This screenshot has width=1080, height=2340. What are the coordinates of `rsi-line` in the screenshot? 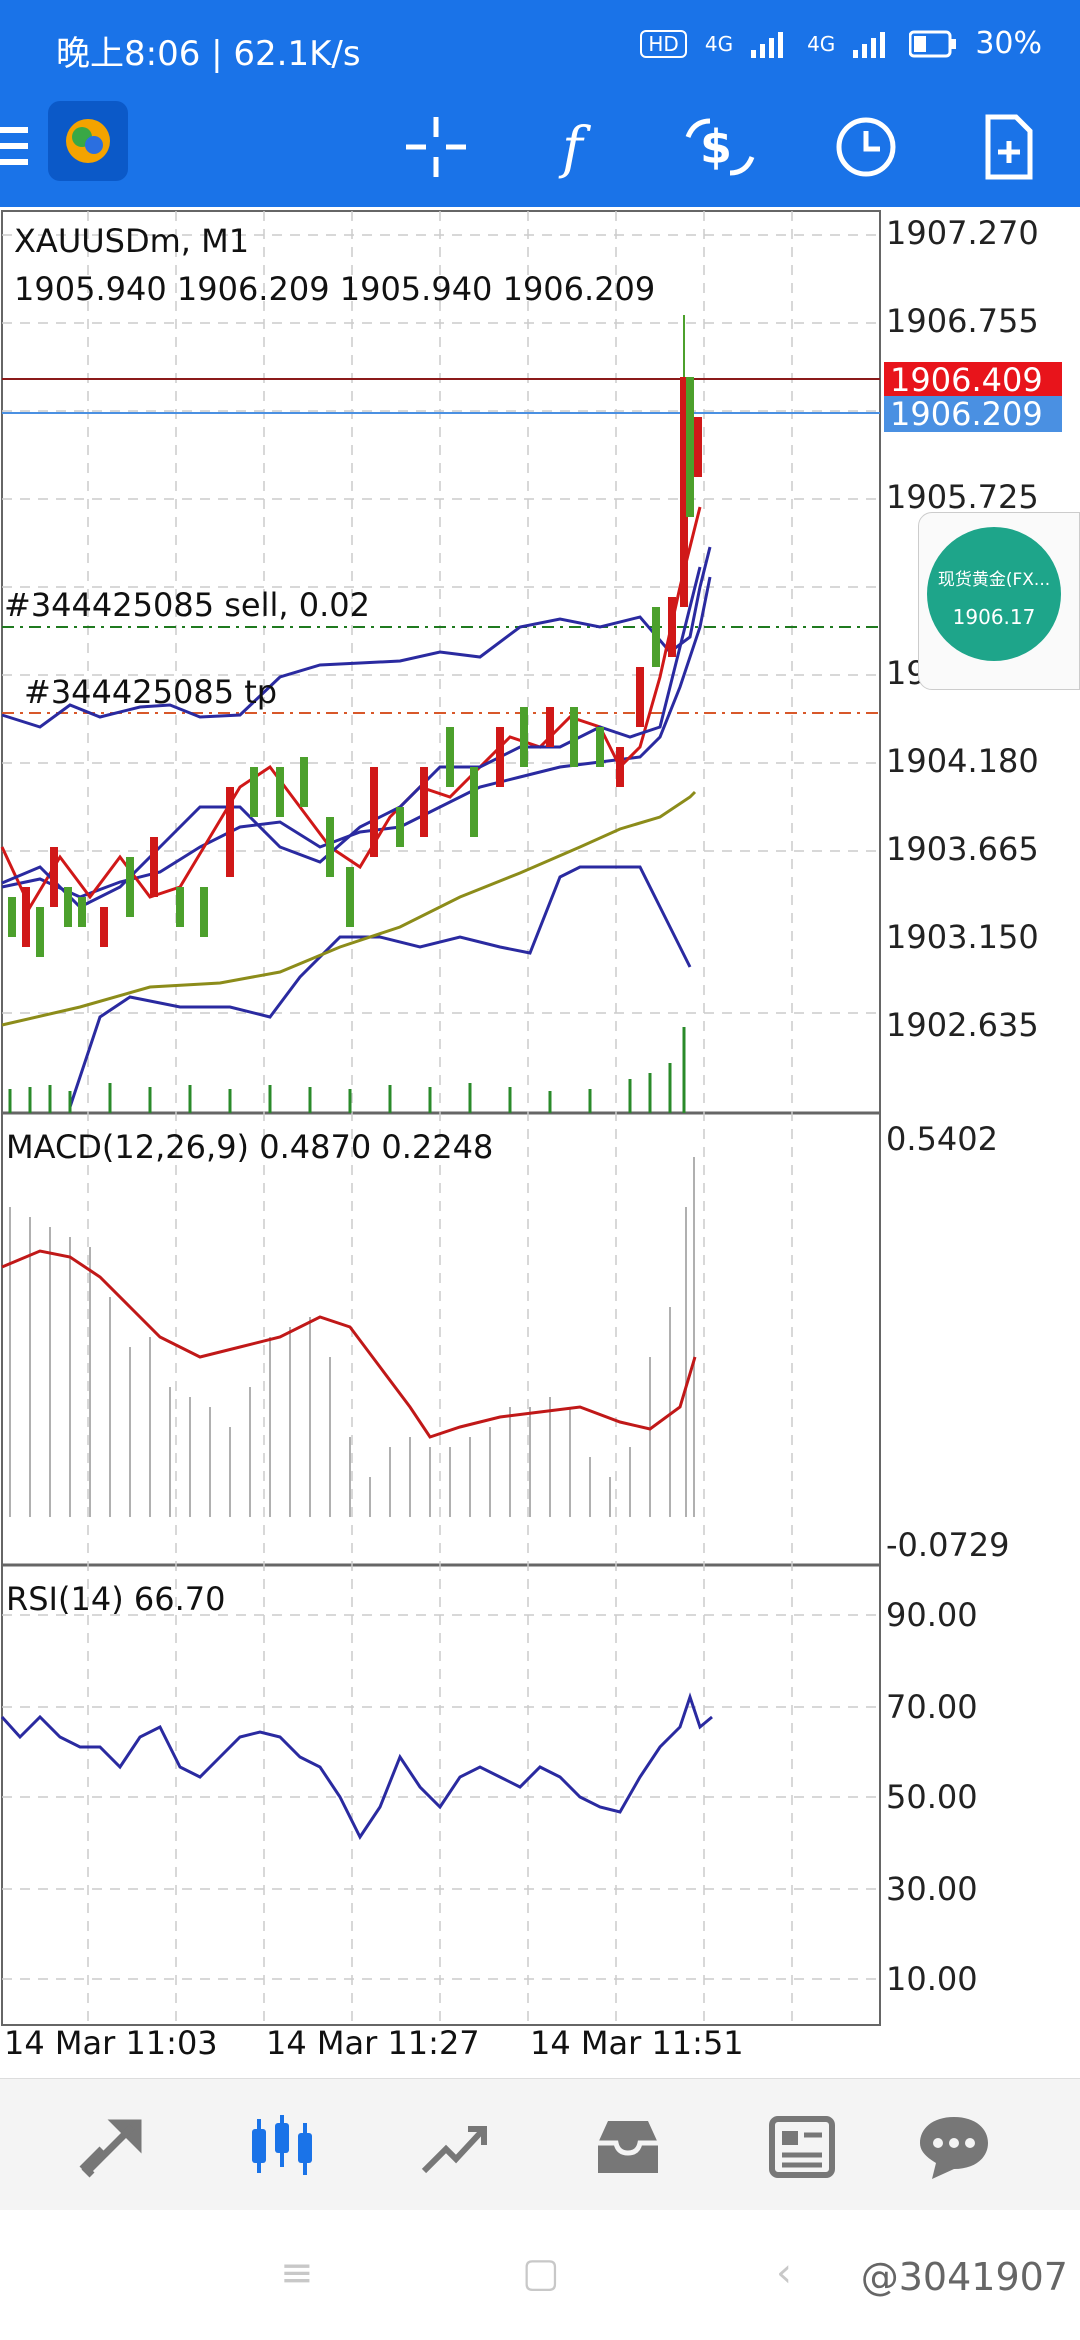 It's located at (356, 1766).